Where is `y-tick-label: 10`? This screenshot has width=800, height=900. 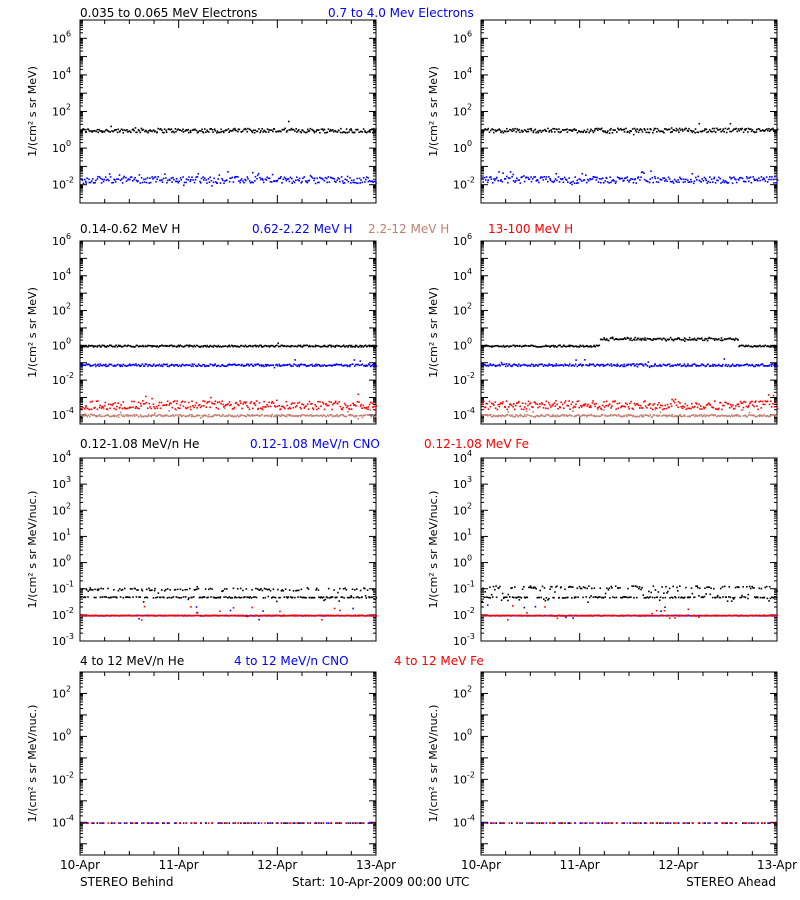
y-tick-label: 10 is located at coordinates (59, 536).